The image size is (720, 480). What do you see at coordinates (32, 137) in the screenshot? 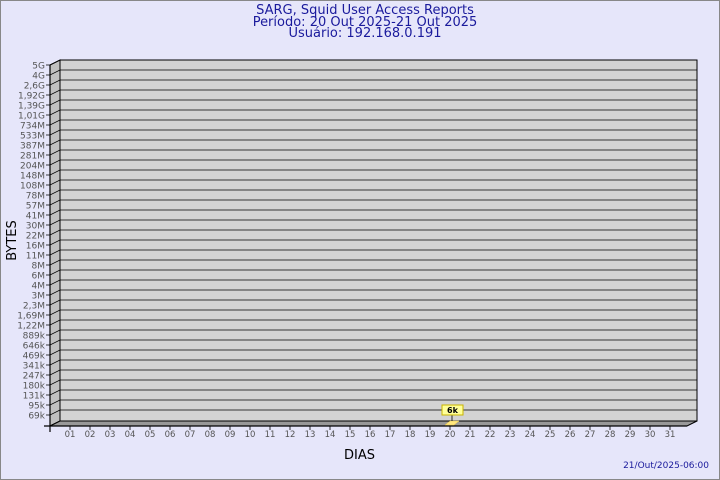
I see `y-tick-label: 533M` at bounding box center [32, 137].